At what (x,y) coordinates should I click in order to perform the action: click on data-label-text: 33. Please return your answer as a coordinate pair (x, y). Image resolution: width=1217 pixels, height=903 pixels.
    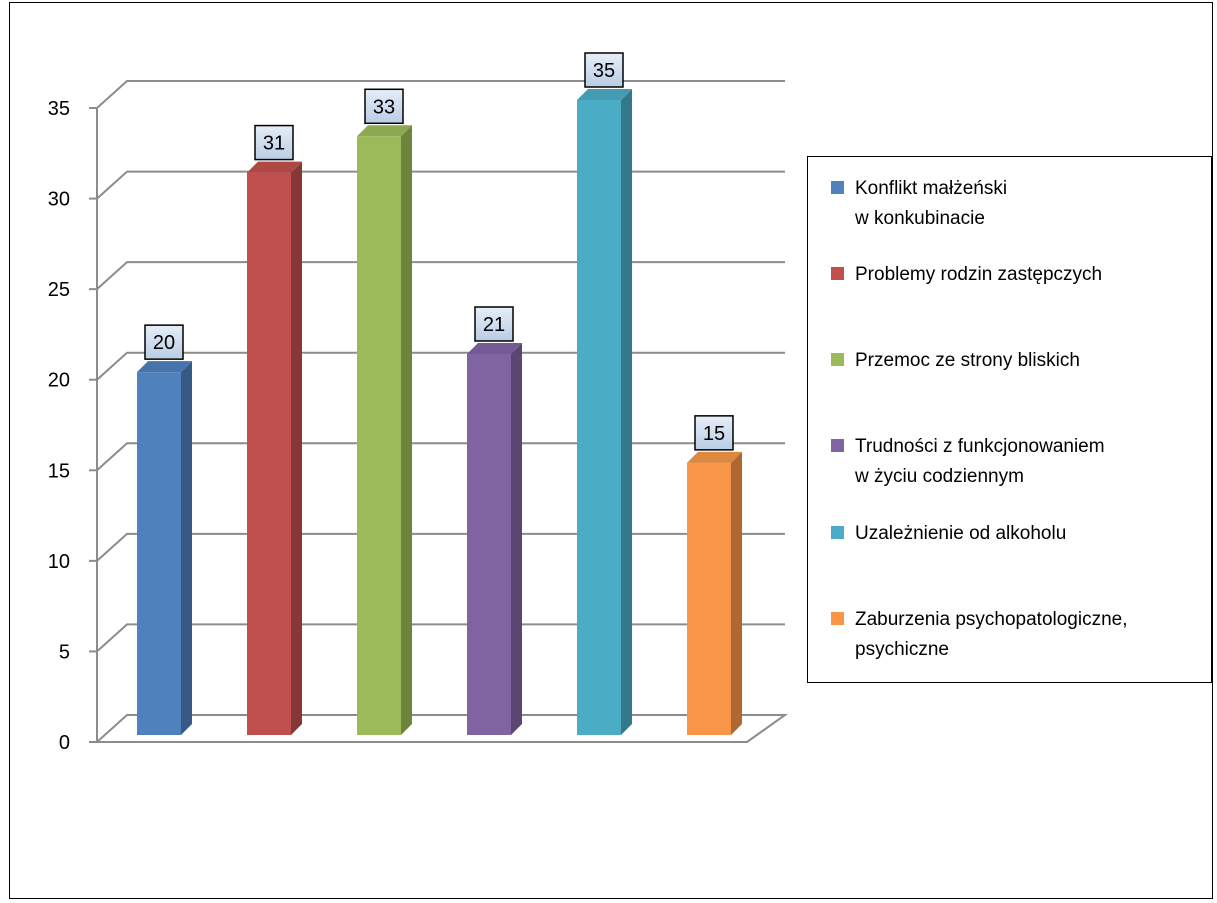
    Looking at the image, I should click on (384, 107).